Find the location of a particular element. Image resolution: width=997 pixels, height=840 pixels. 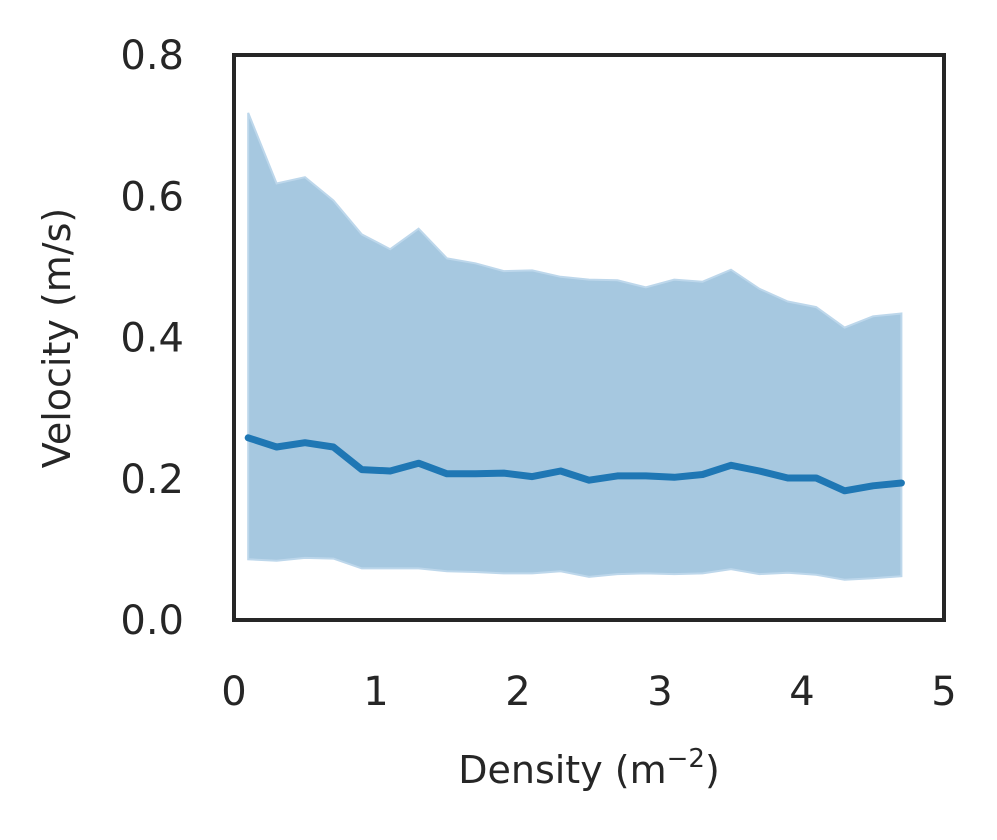

series-line-layer is located at coordinates (574, 464).